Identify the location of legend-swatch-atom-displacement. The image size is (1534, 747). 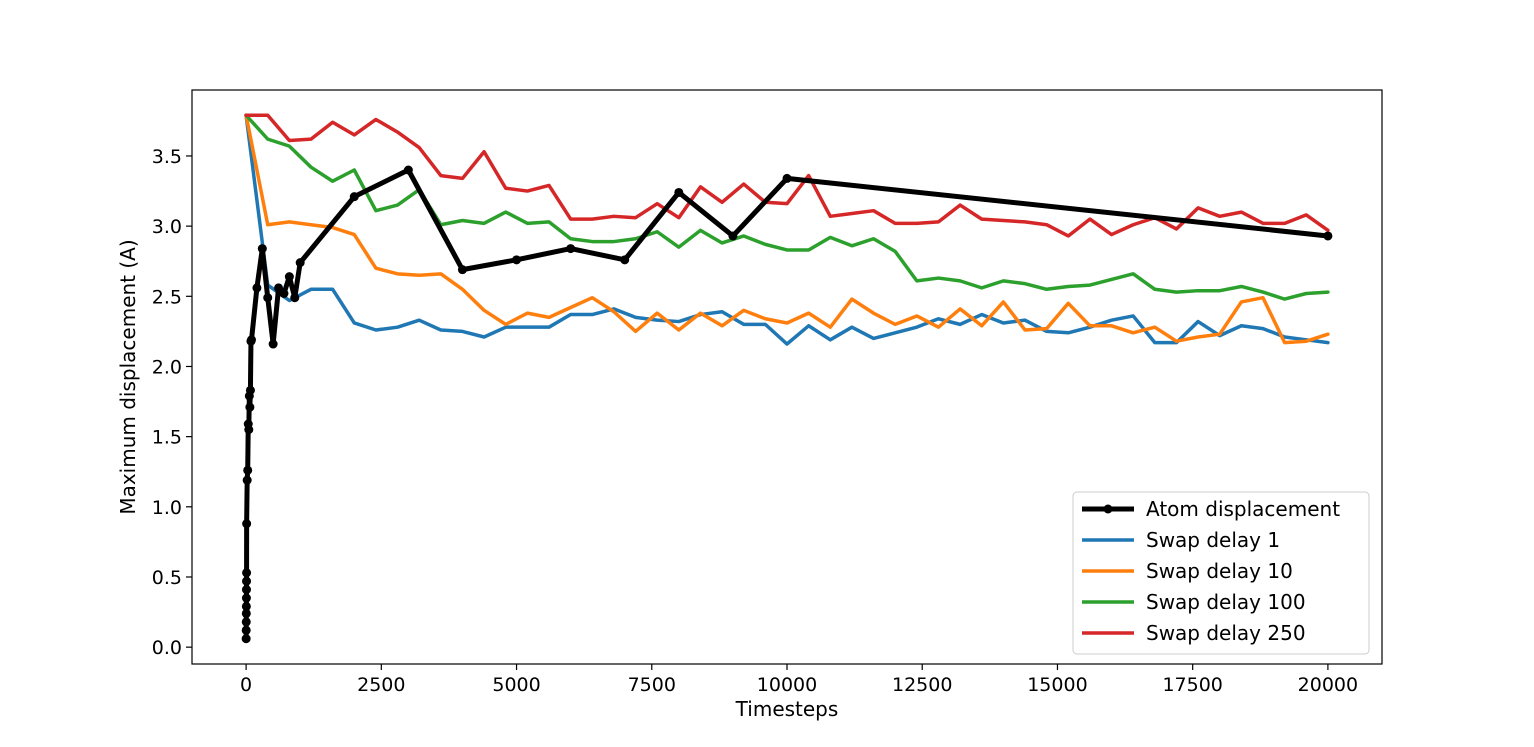
(1108, 509).